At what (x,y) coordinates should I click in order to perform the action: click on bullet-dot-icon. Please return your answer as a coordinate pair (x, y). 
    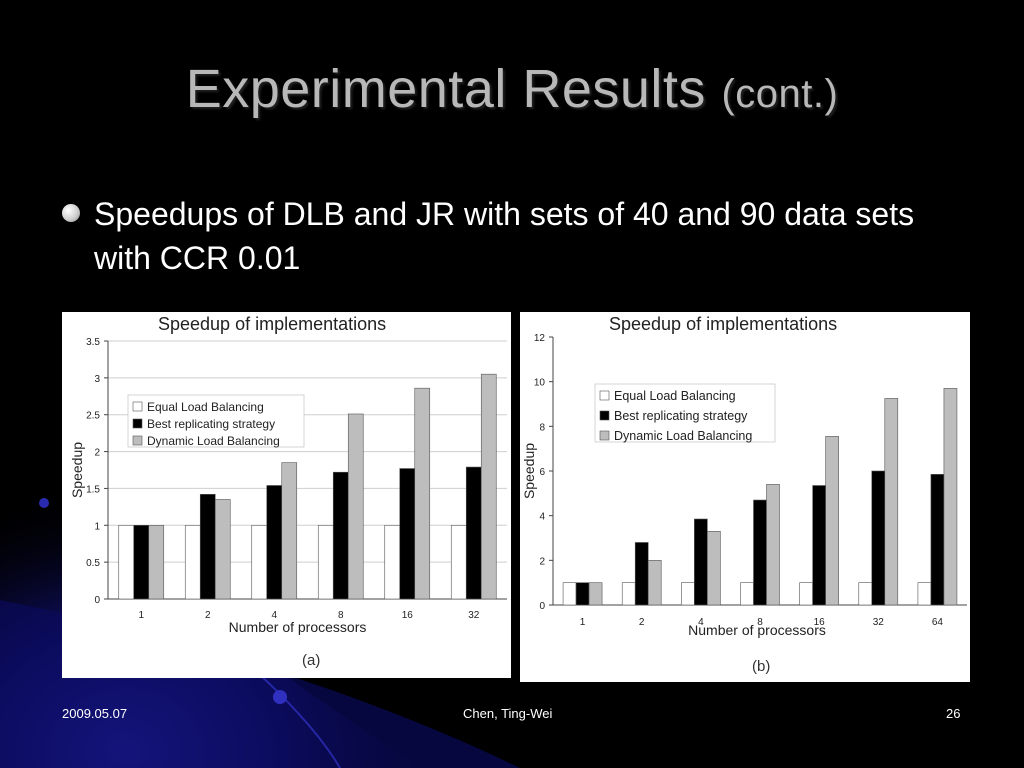
    Looking at the image, I should click on (71, 213).